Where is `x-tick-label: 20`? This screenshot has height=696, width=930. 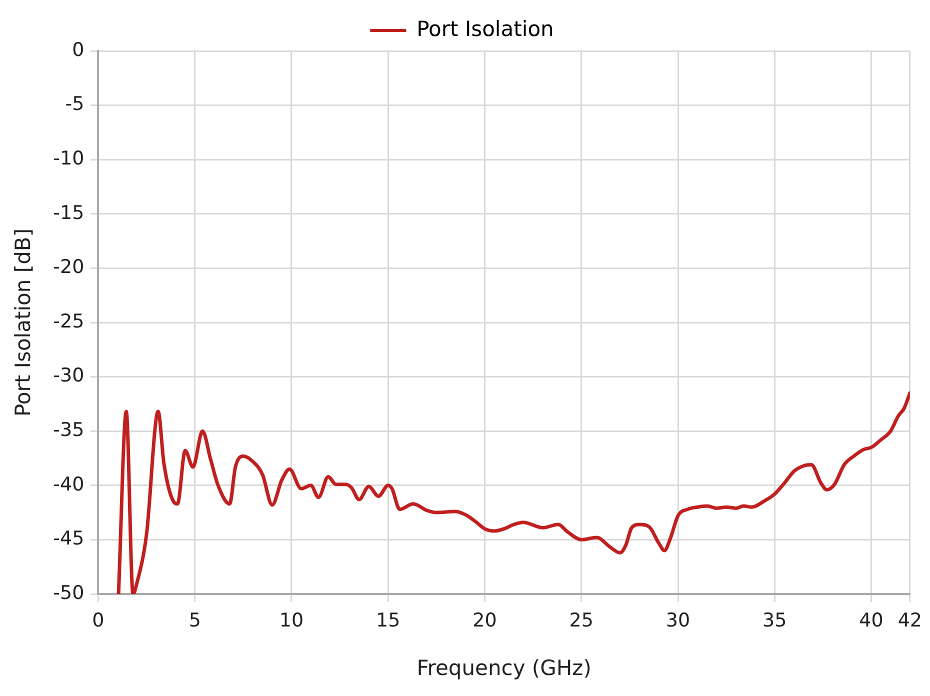
x-tick-label: 20 is located at coordinates (484, 620).